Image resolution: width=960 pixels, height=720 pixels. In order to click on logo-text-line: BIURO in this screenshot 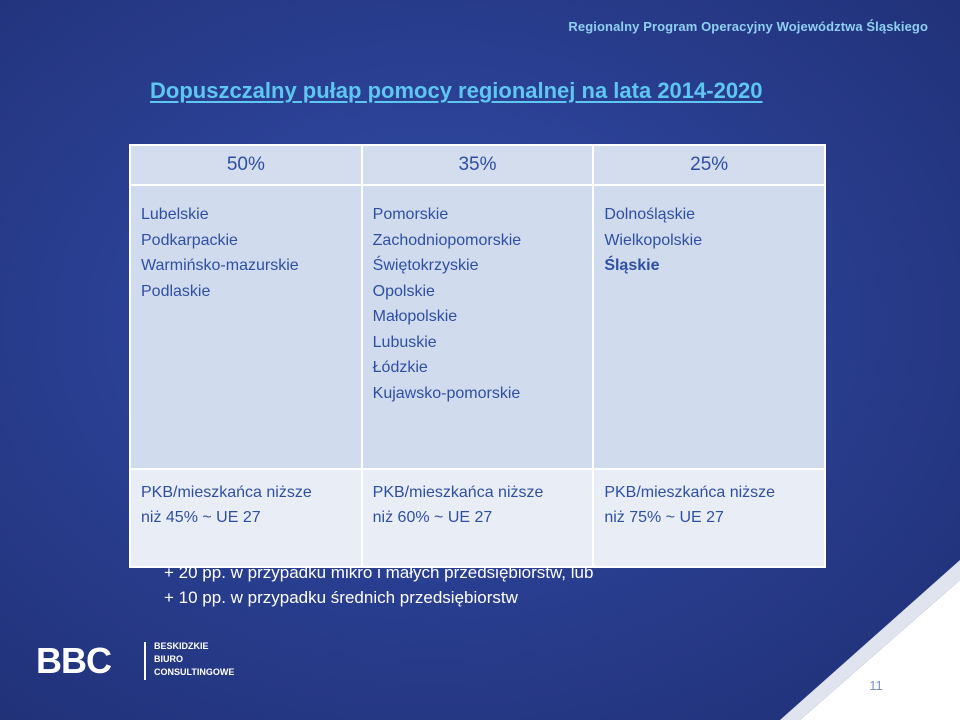, I will do `click(168, 659)`.